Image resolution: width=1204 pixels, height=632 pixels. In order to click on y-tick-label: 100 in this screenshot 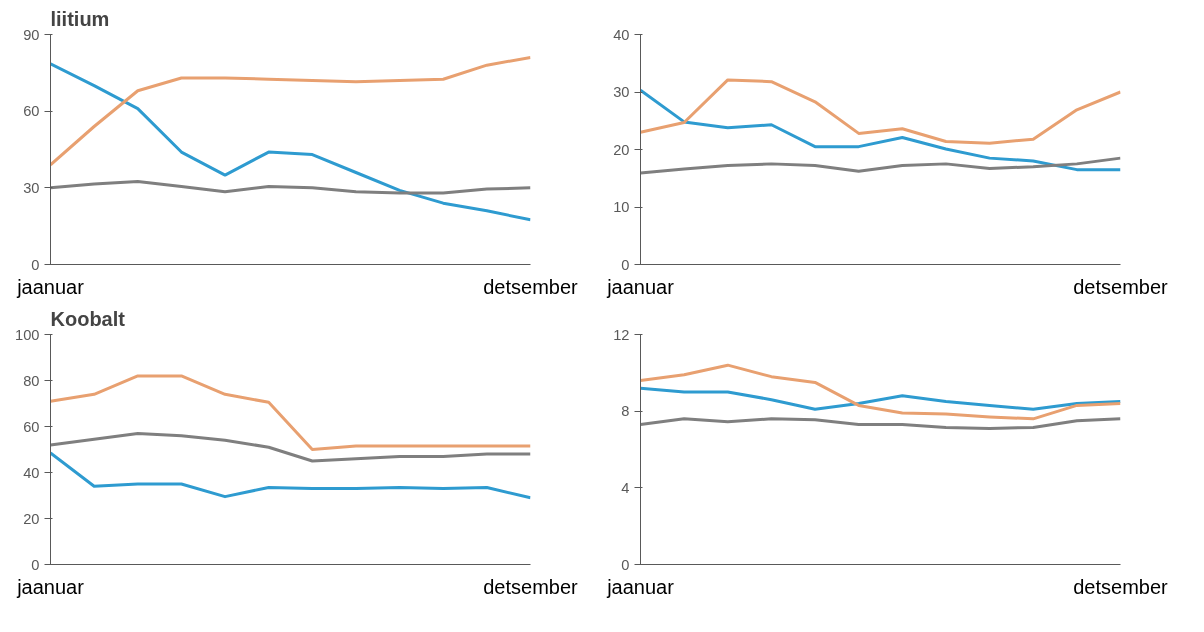, I will do `click(27, 334)`.